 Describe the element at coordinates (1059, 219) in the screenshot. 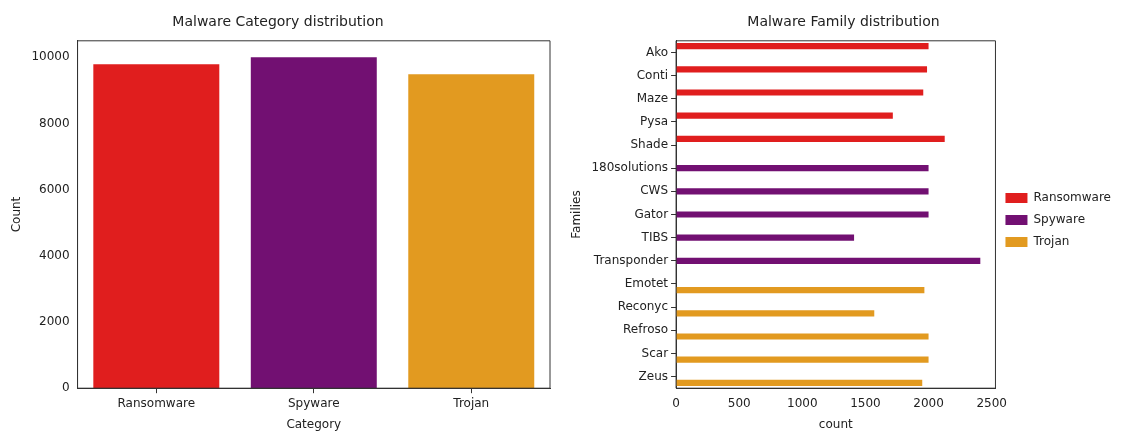

I see `legend-label: Spyware` at that location.